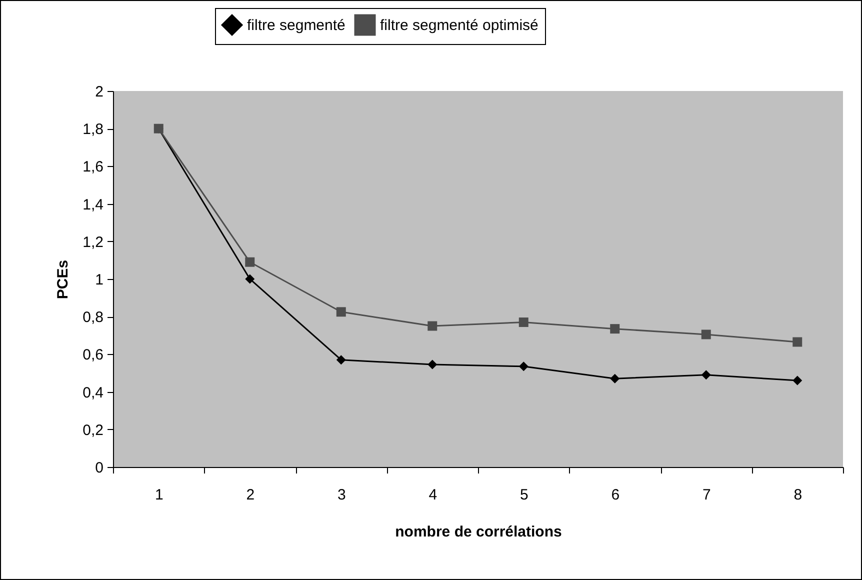 This screenshot has height=580, width=862. I want to click on y-tick-label: 1,6, so click(93, 167).